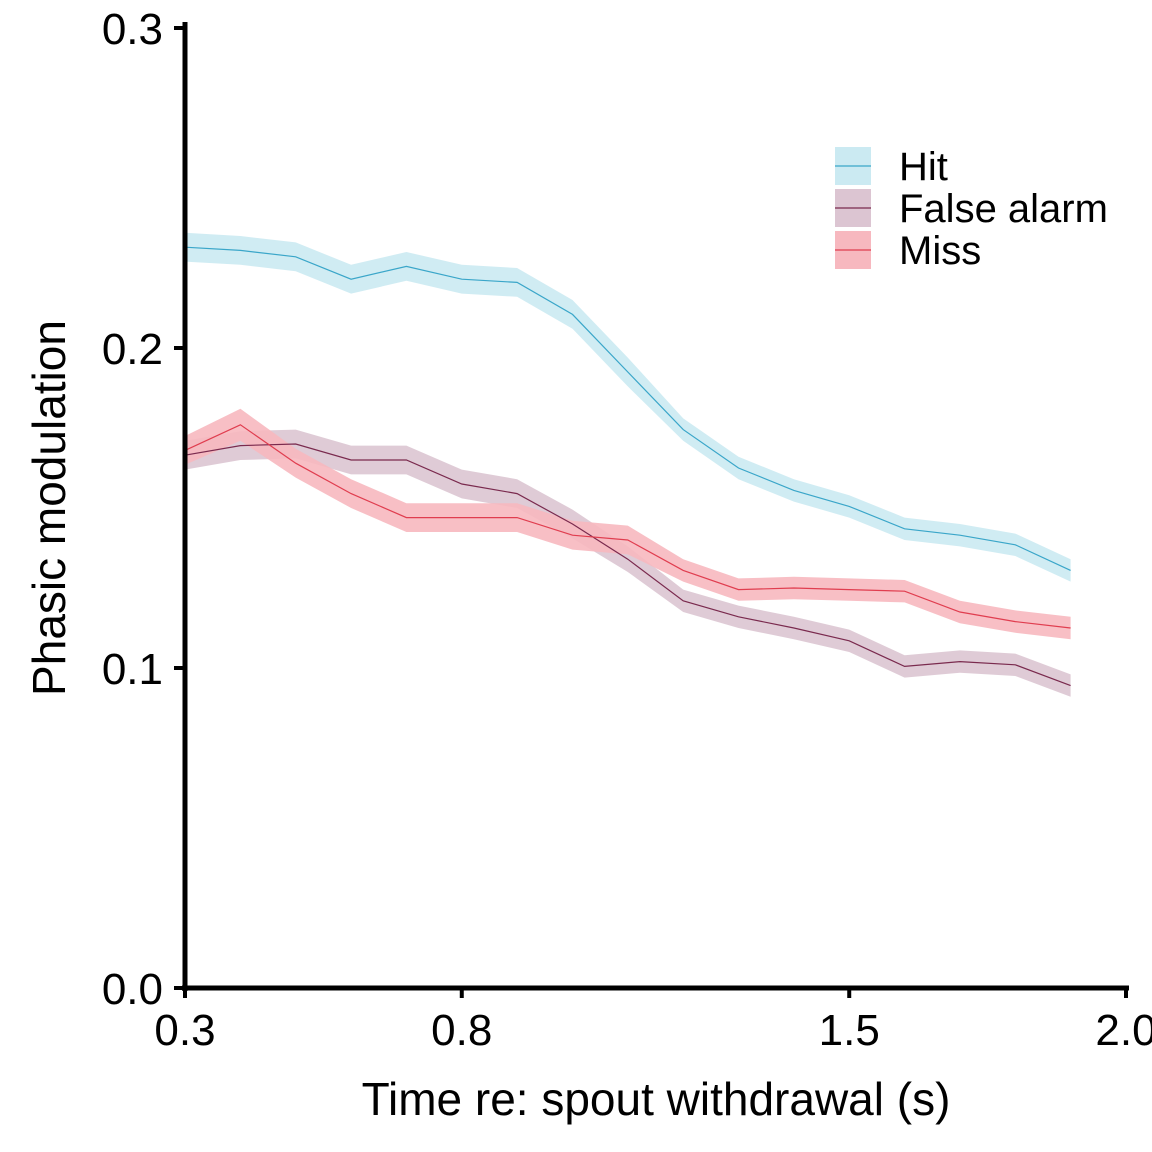  I want to click on x-tick-label: 0.8, so click(461, 1030).